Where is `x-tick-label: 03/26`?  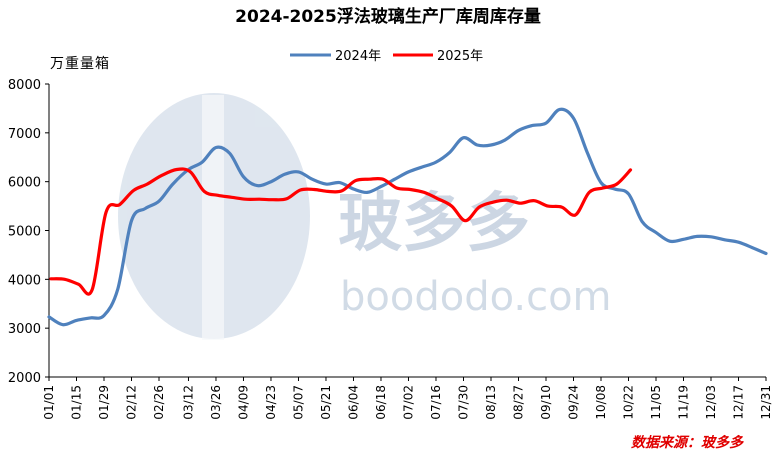 x-tick-label: 03/26 is located at coordinates (216, 402).